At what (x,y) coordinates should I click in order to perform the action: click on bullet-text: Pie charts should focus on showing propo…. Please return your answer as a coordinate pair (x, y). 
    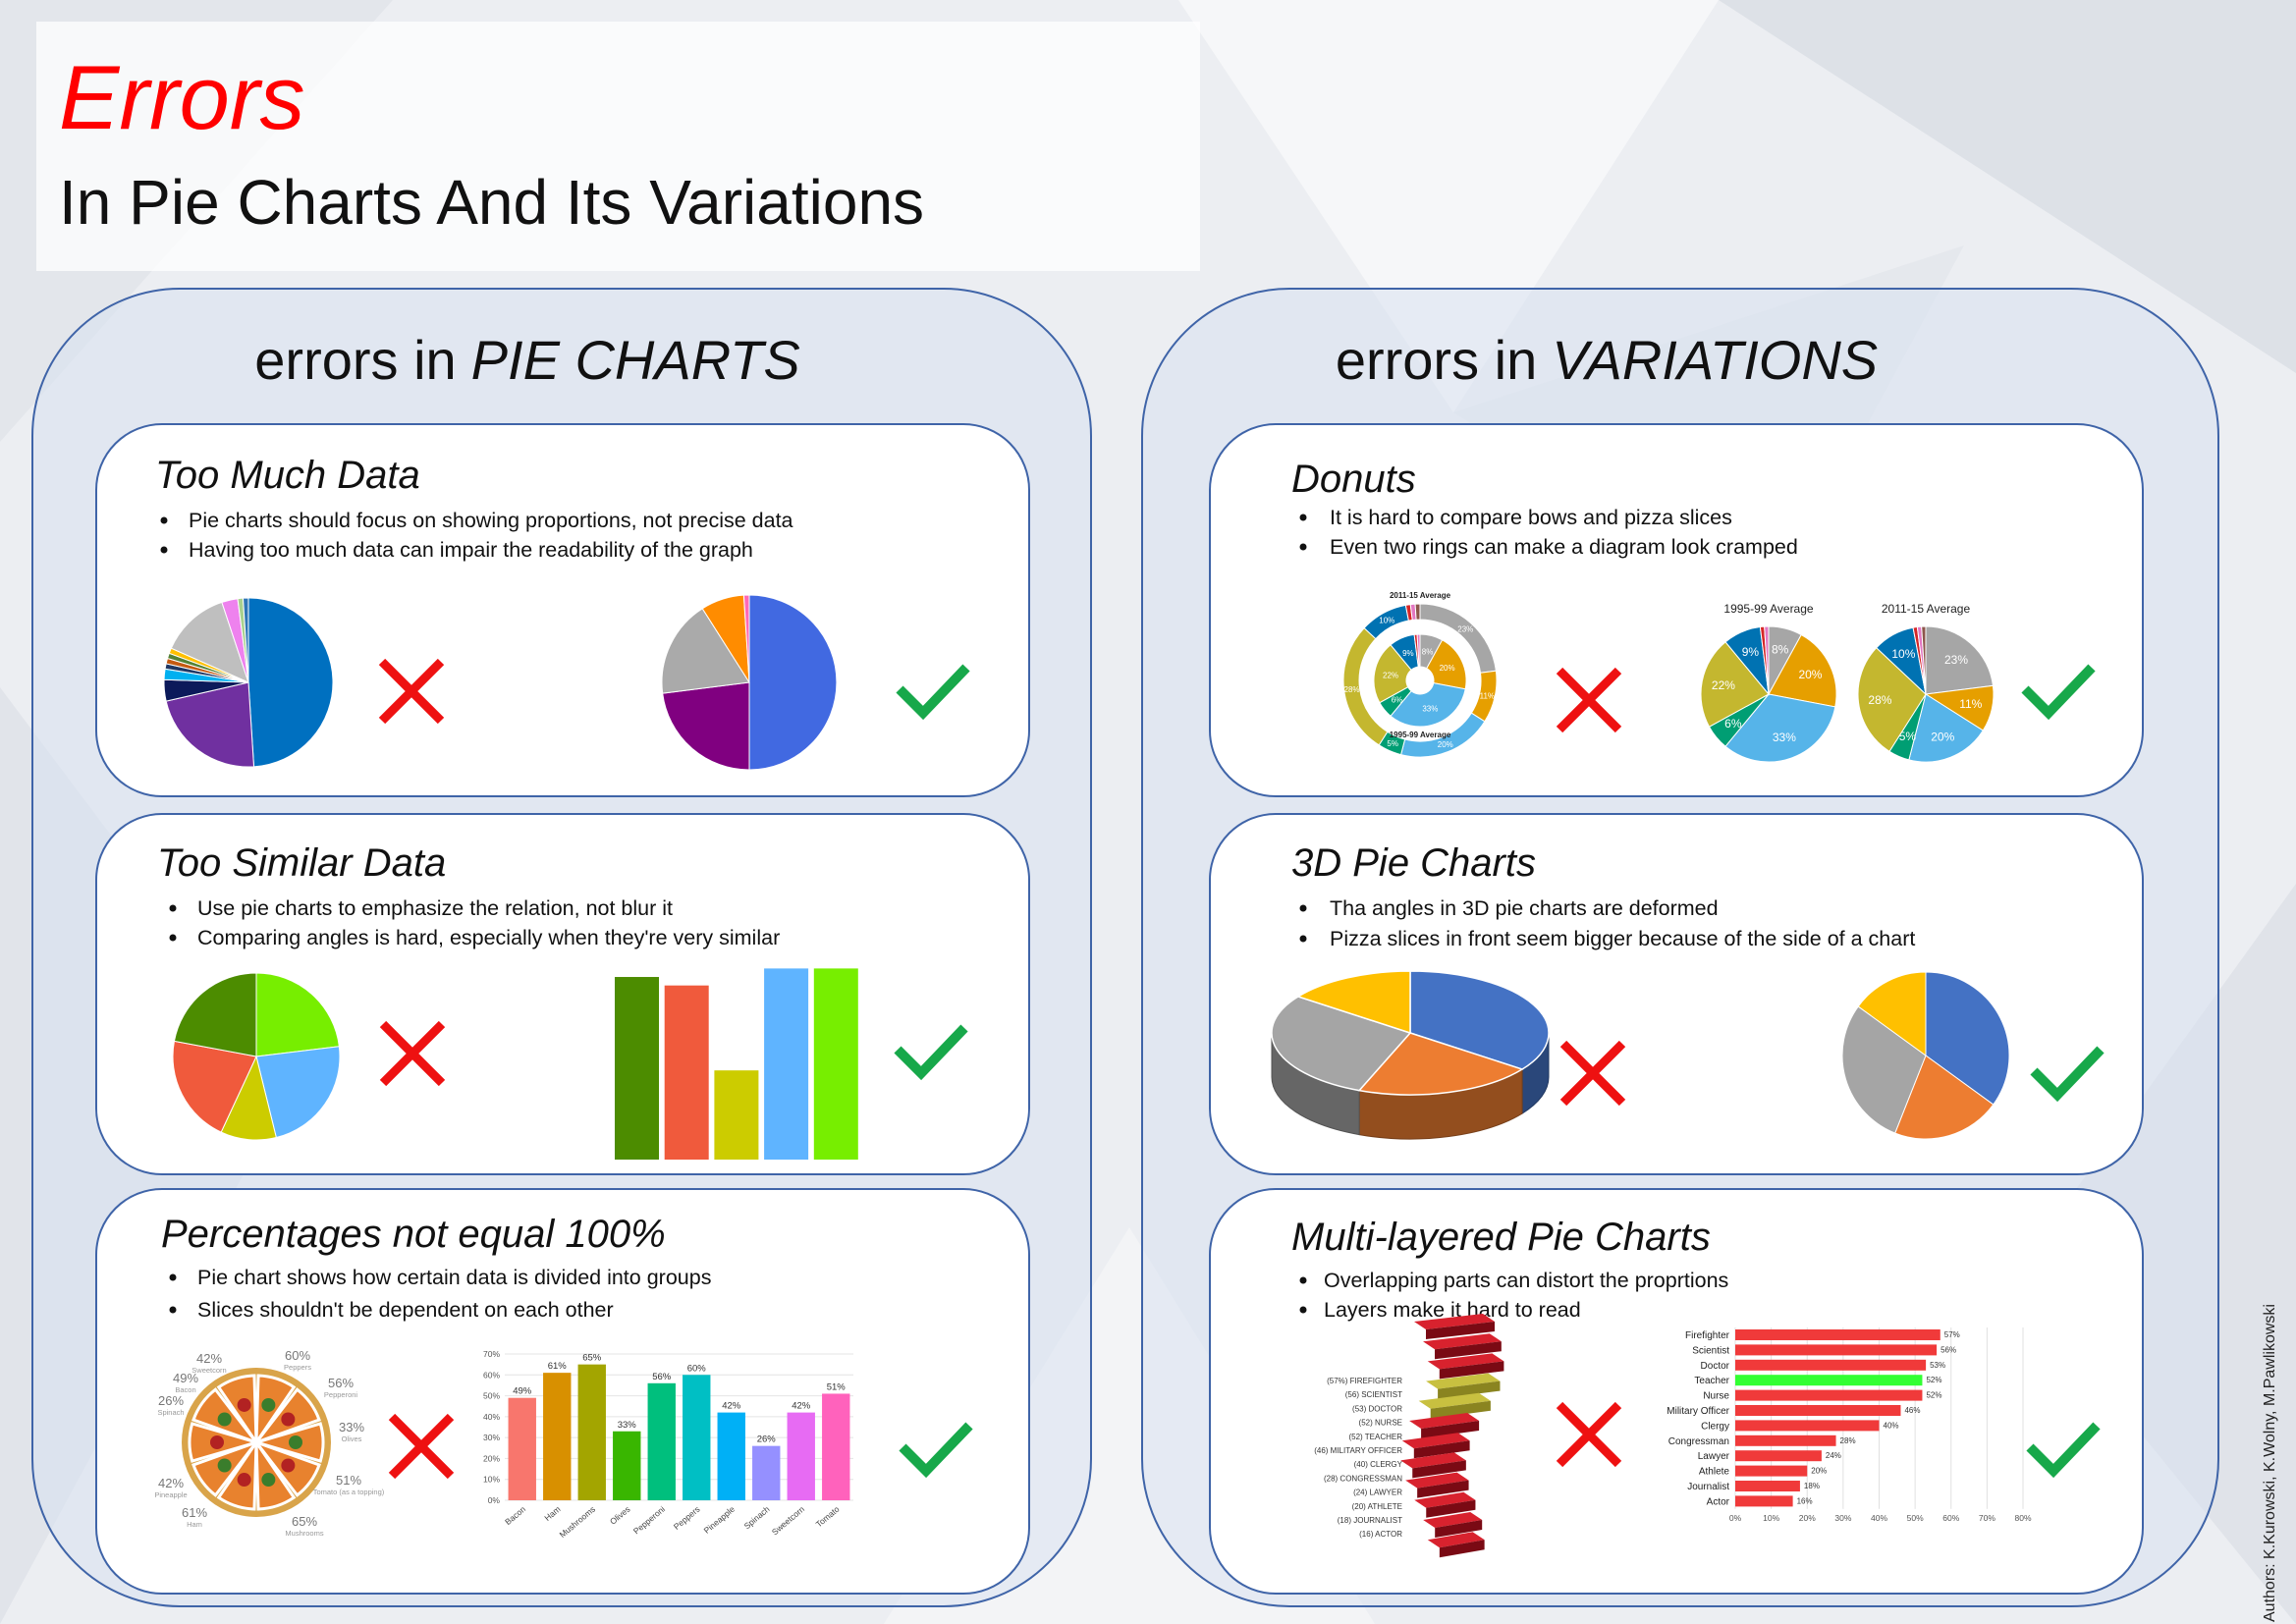
    Looking at the image, I should click on (491, 520).